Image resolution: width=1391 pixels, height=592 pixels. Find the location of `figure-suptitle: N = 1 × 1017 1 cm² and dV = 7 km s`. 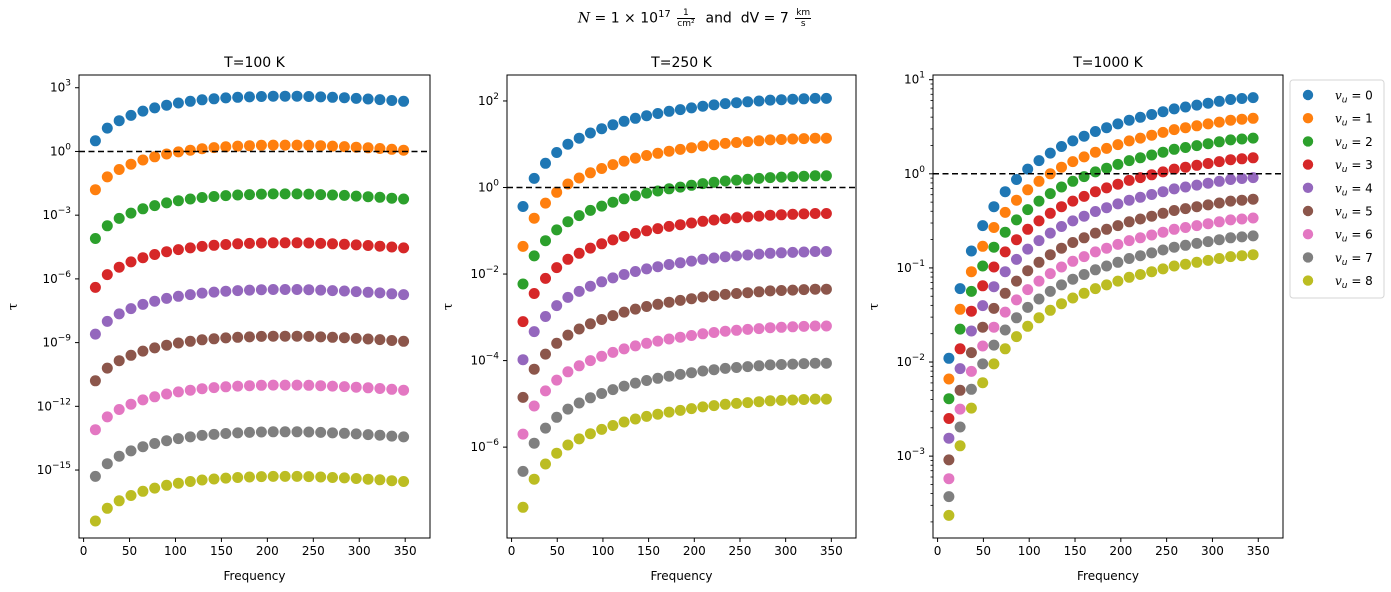

figure-suptitle: N = 1 × 1017 1 cm² and dV = 7 km s is located at coordinates (695, 18).